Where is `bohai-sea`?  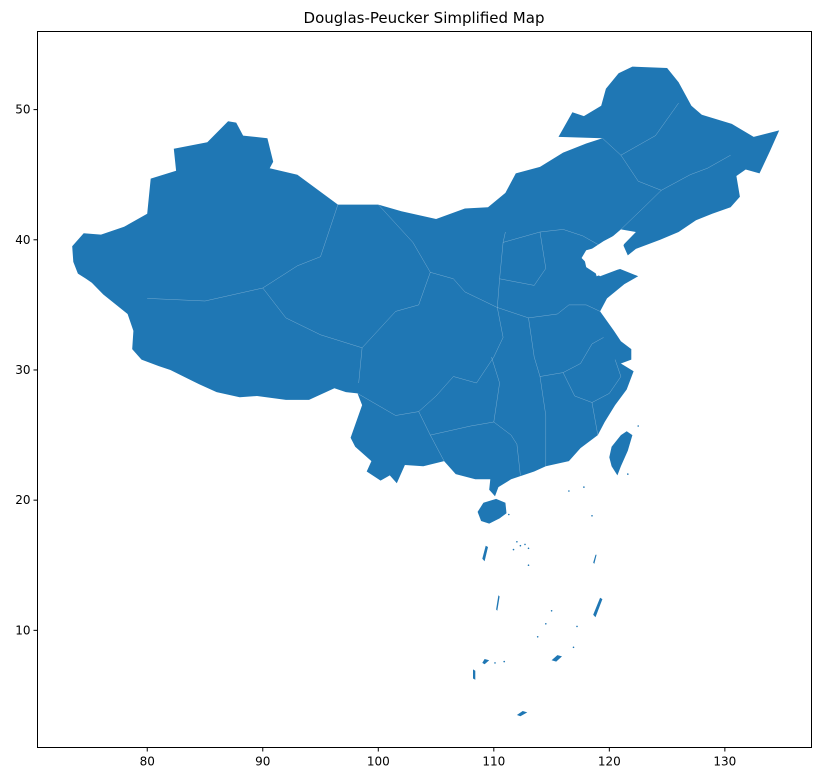
bohai-sea is located at coordinates (605, 254).